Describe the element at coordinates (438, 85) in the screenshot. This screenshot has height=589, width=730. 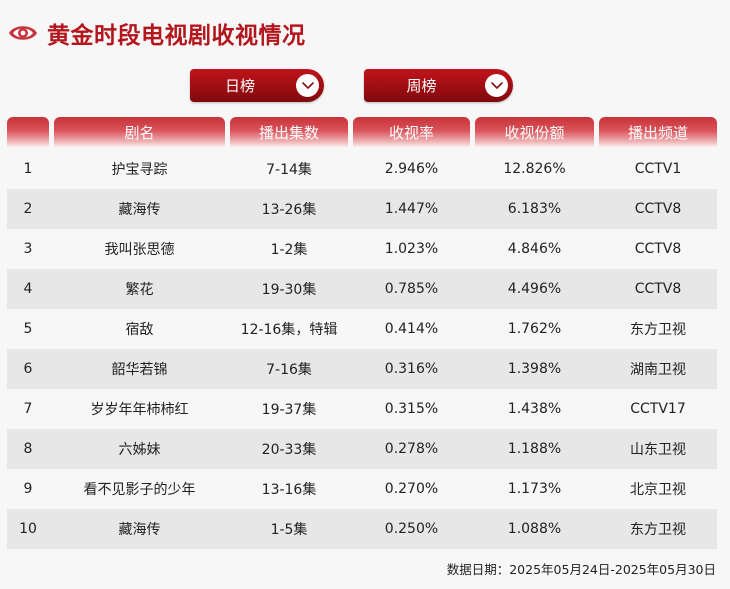
I see `tab-weekly: 周榜` at that location.